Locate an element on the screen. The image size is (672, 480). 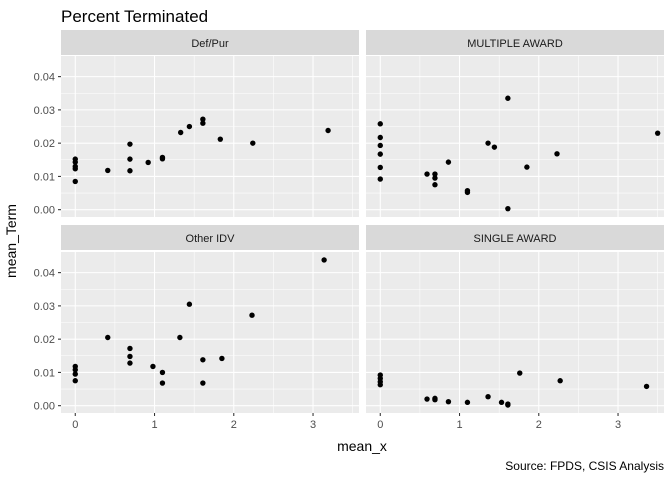
chart-caption: Source: FPDS, CSIS Analysis is located at coordinates (584, 466).